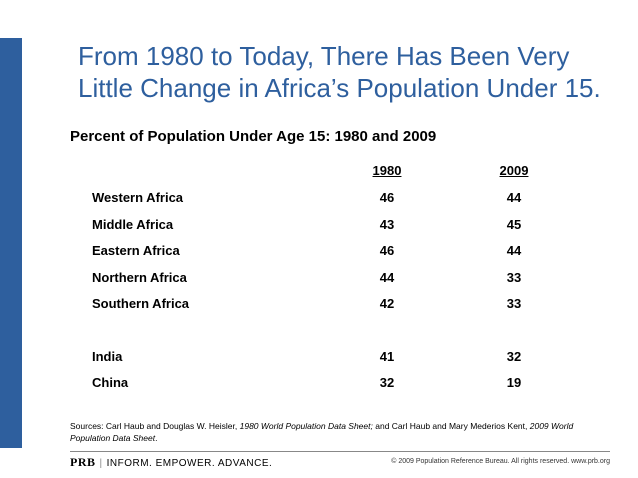 The height and width of the screenshot is (478, 638). Describe the element at coordinates (141, 303) in the screenshot. I see `region-name: Southern Africa` at that location.